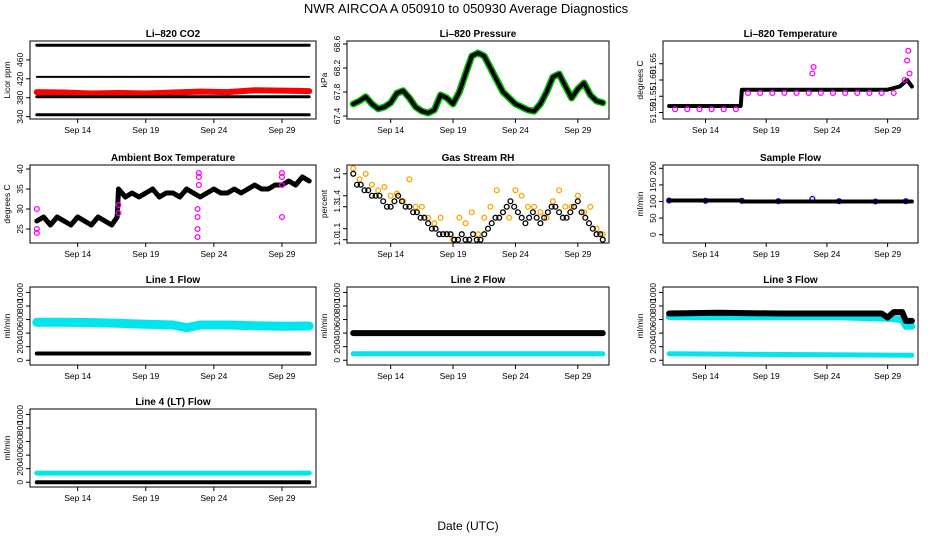 This screenshot has width=936, height=540. I want to click on x-tick-label: Sep 14, so click(77, 130).